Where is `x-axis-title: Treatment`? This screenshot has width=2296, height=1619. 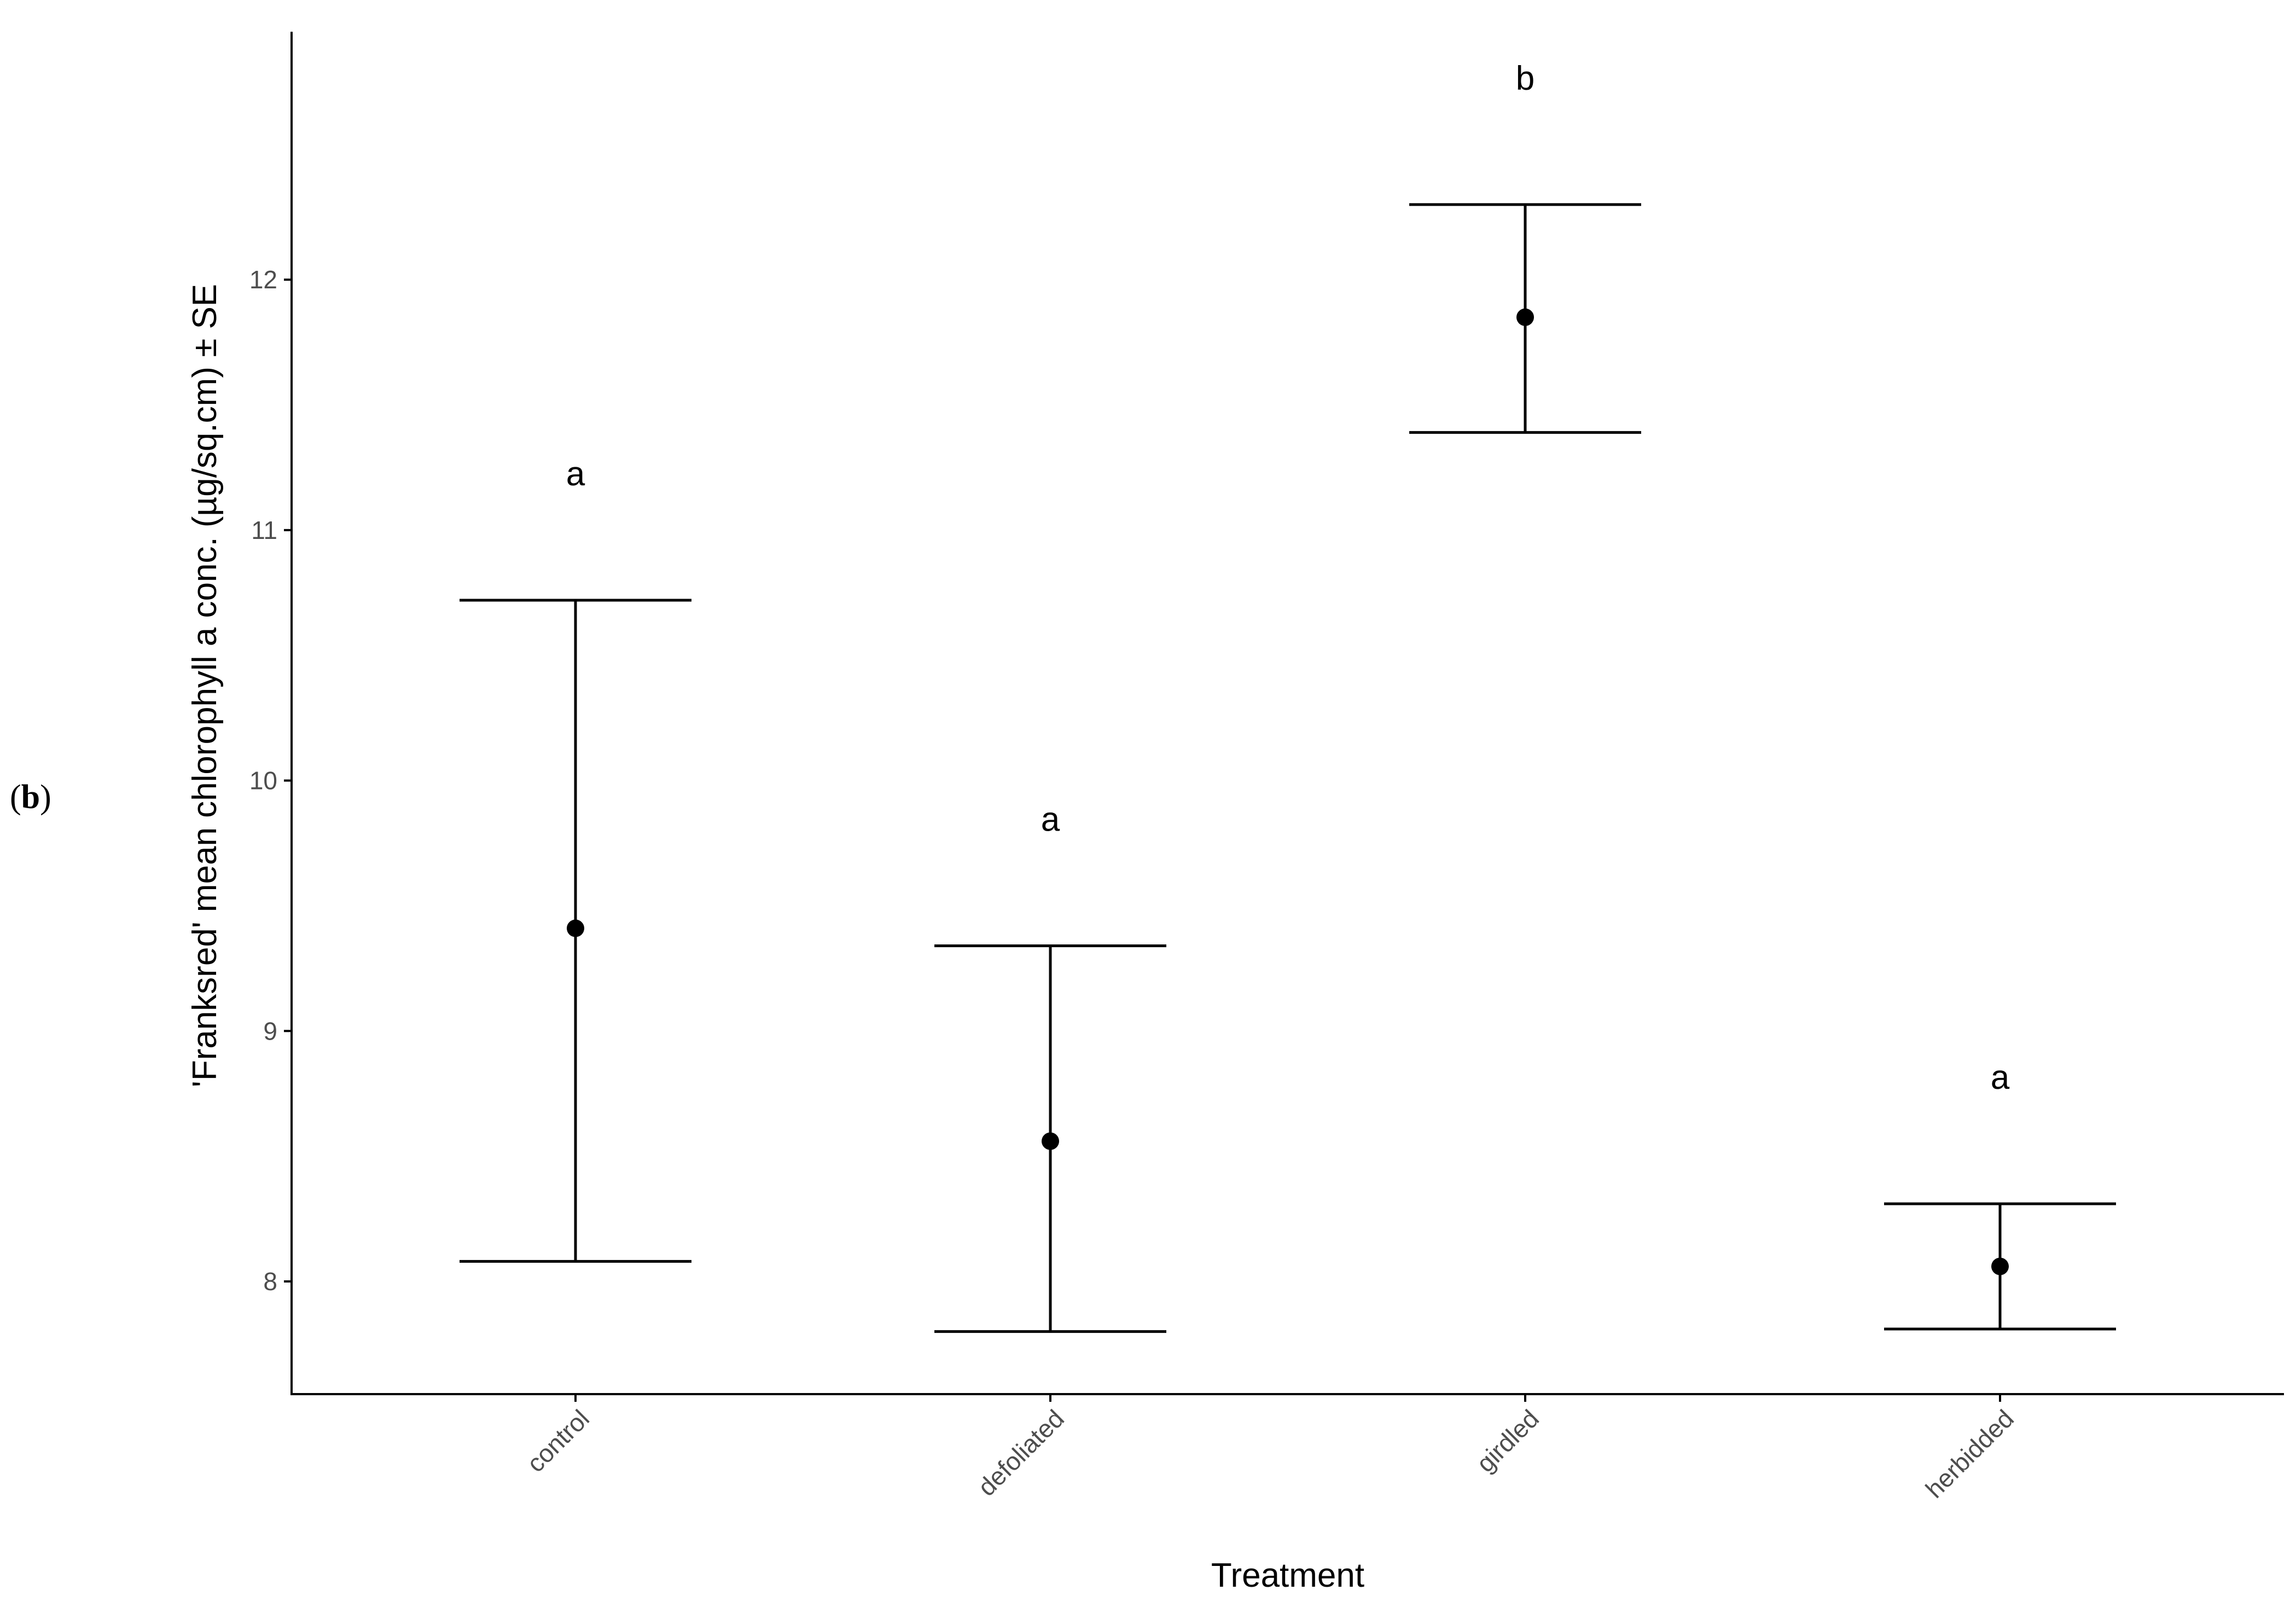 x-axis-title: Treatment is located at coordinates (1287, 1575).